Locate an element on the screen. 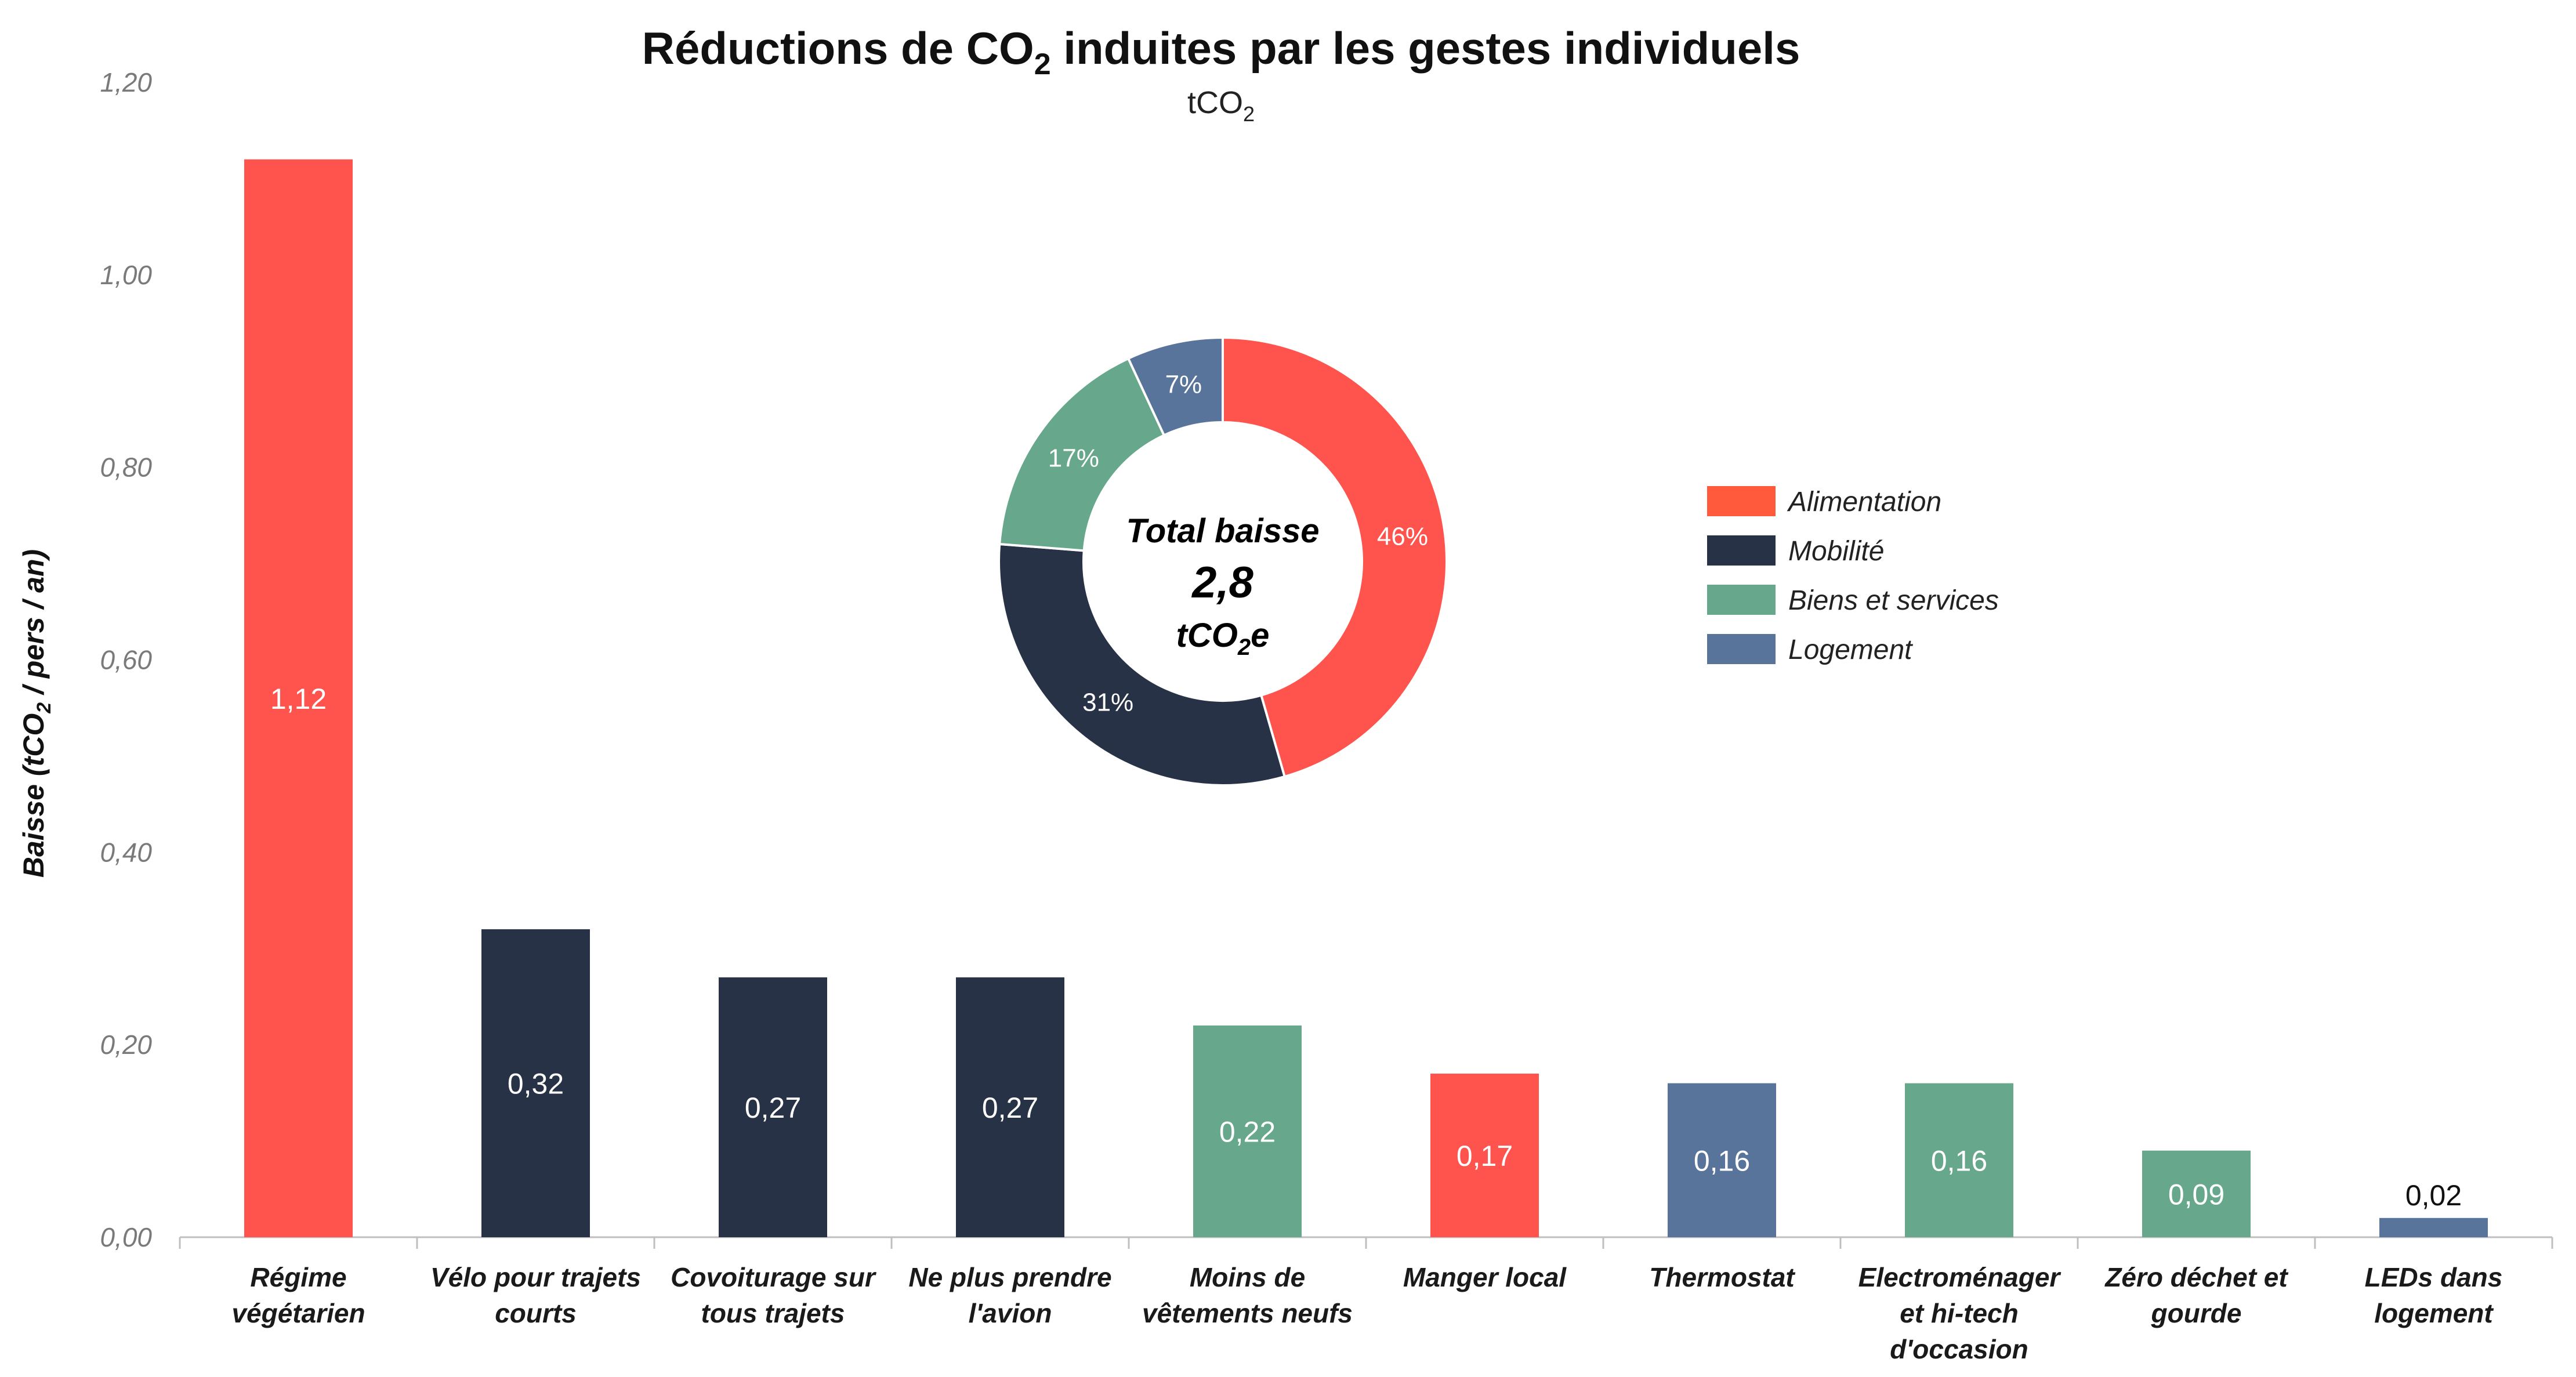 This screenshot has height=1377, width=2576. donut-percent-labels: 46% 31% 17% 7% is located at coordinates (1238, 543).